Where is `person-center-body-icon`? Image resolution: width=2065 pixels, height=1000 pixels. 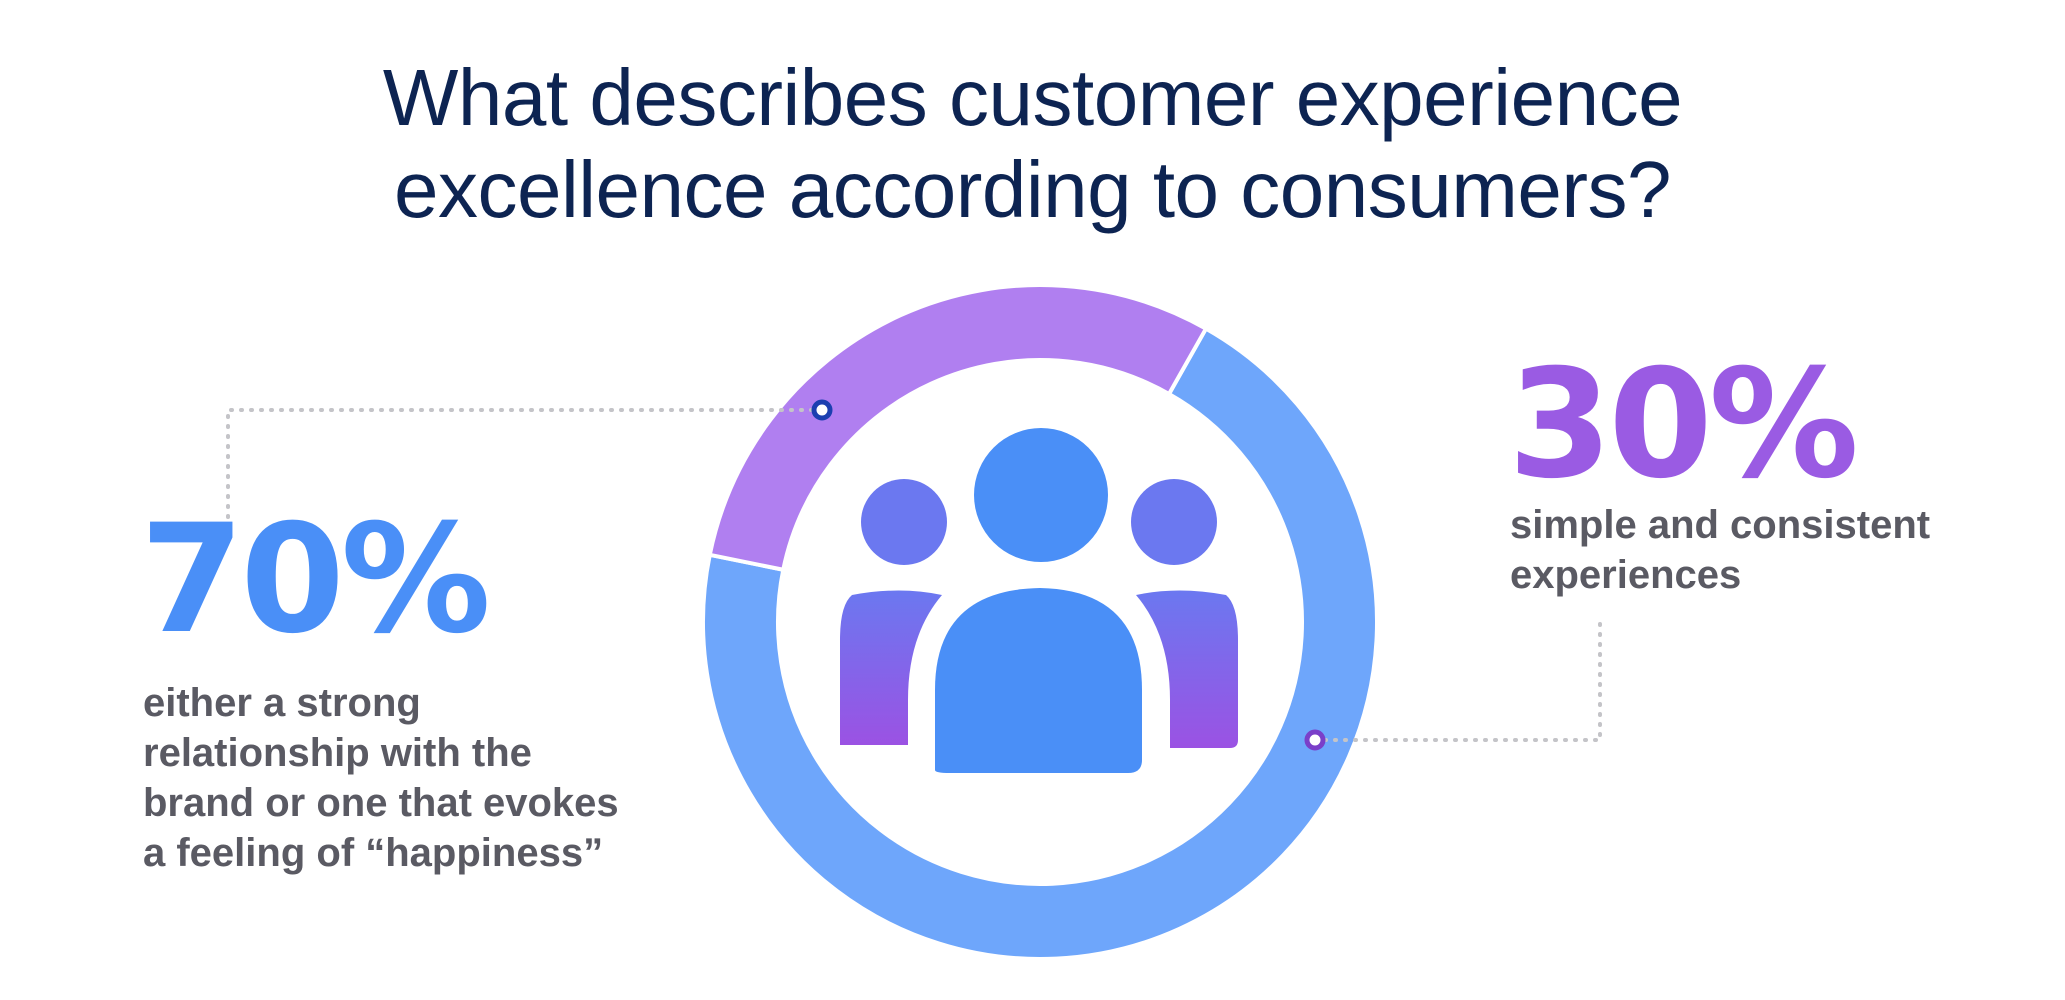
person-center-body-icon is located at coordinates (1038, 680).